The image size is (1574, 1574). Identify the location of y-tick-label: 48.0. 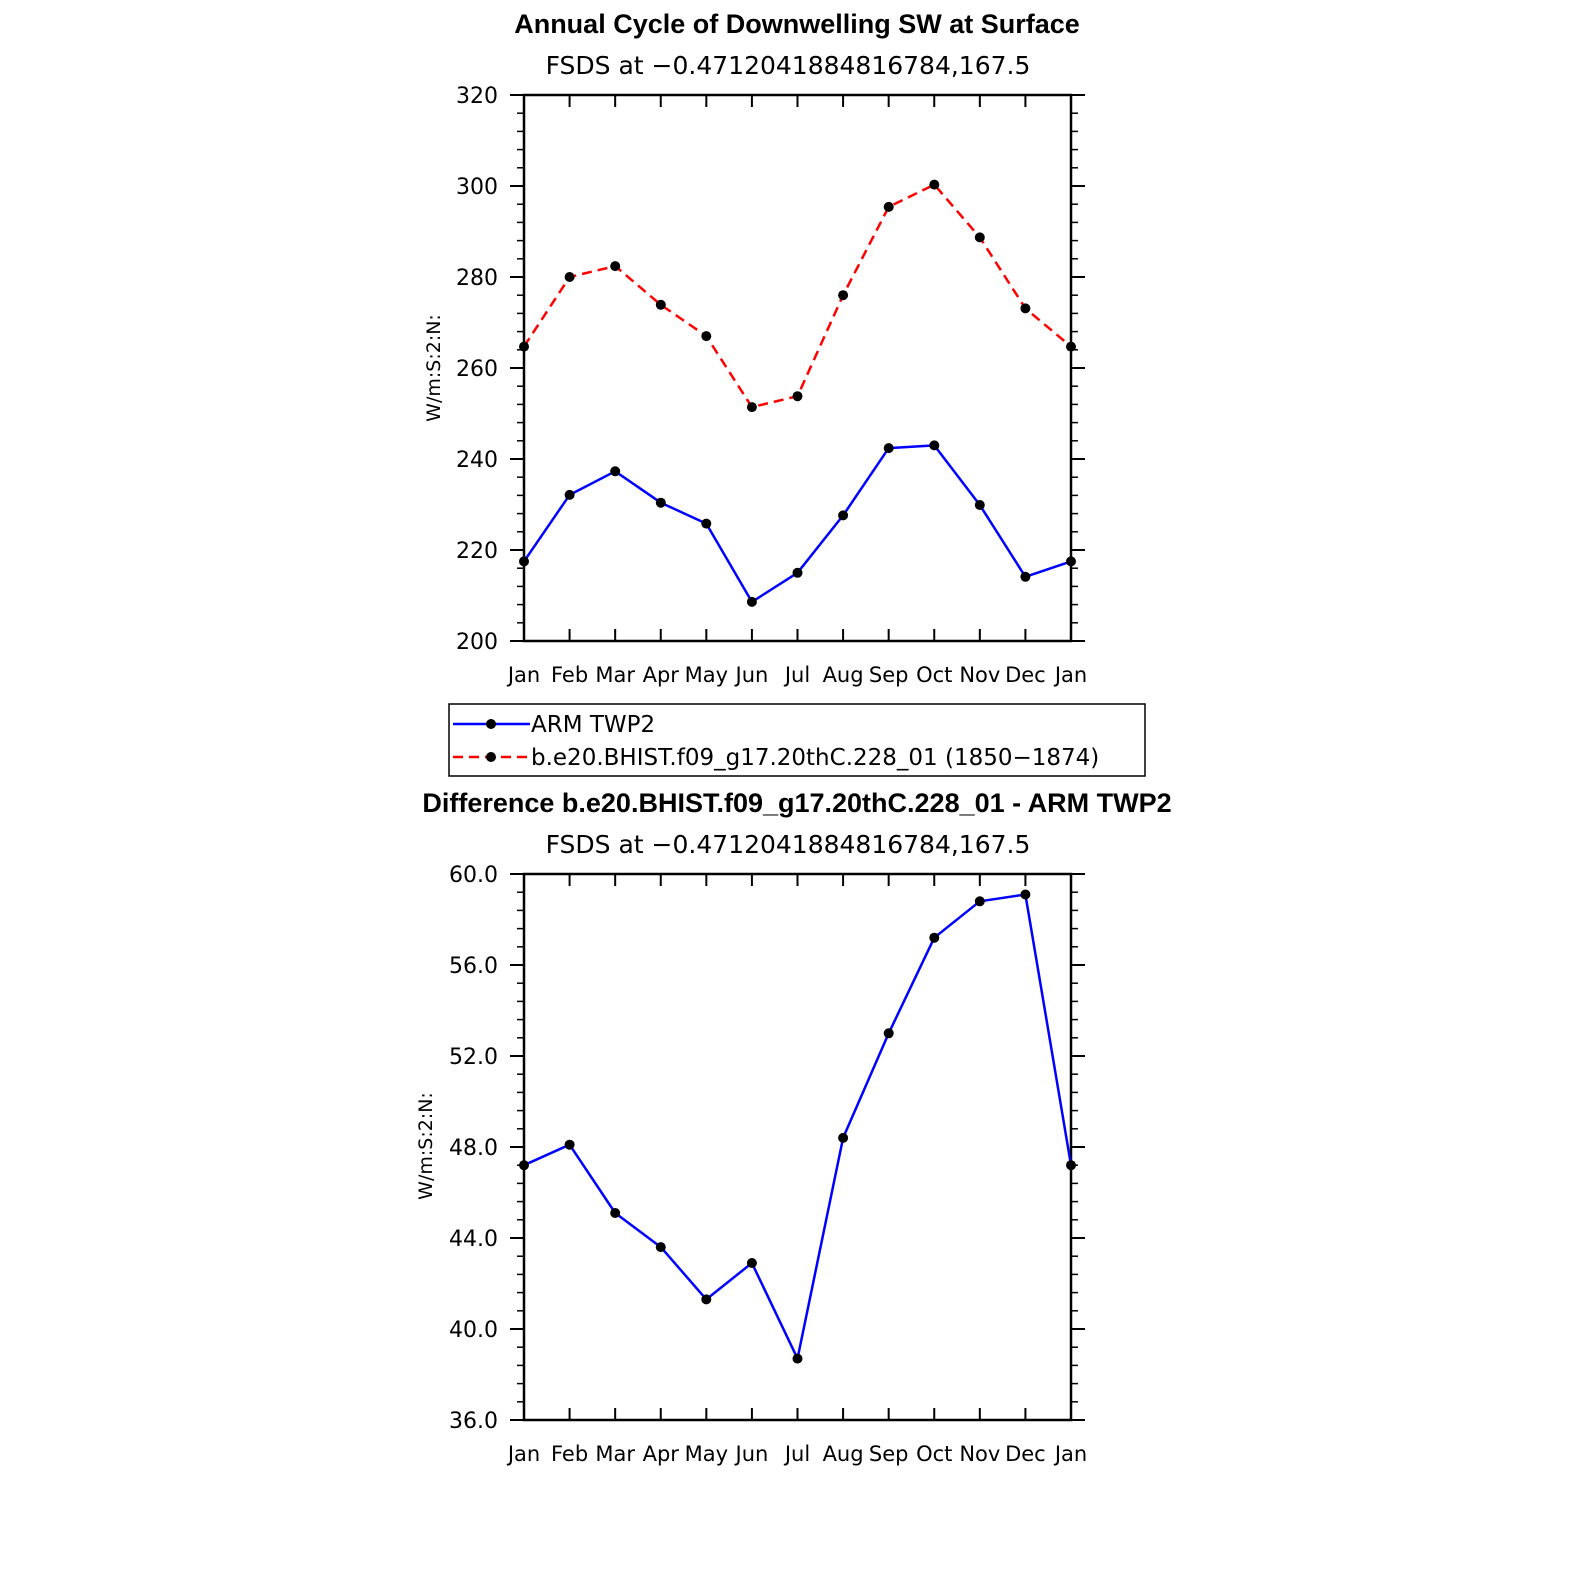
(473, 1148).